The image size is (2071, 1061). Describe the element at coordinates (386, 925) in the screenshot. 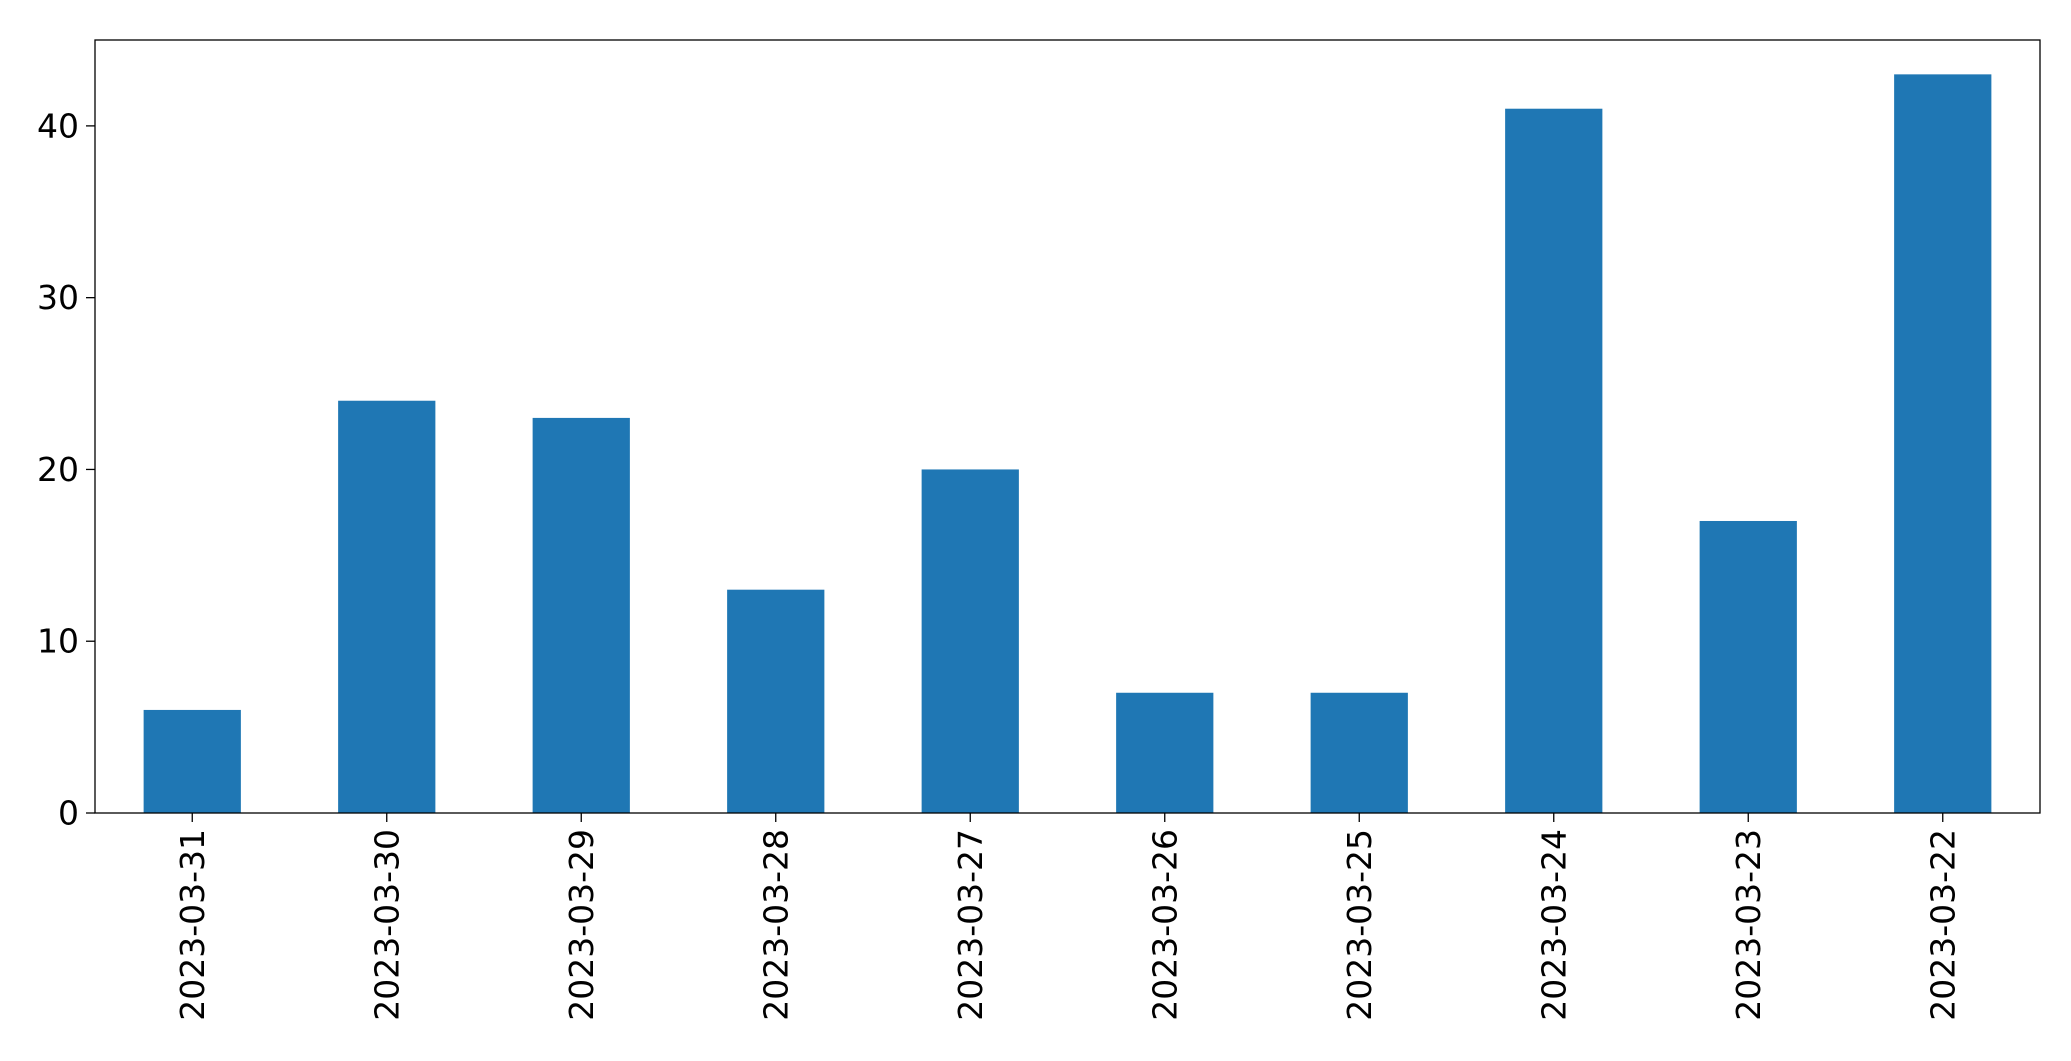

I see `x-tick-label: 2023-03-30` at that location.